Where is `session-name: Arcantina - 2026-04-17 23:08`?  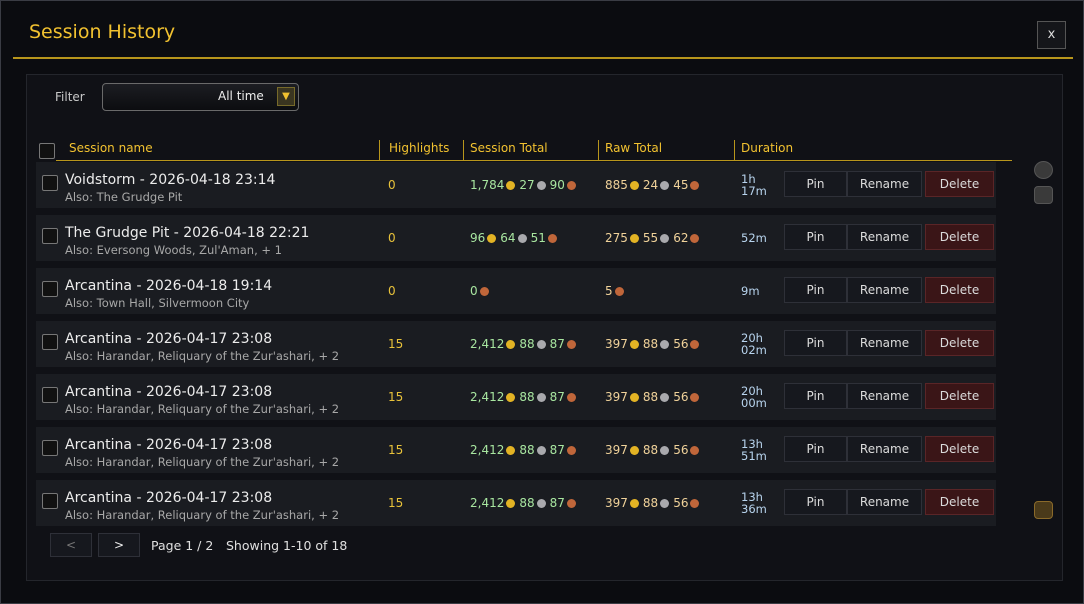
session-name: Arcantina - 2026-04-17 23:08 is located at coordinates (169, 339).